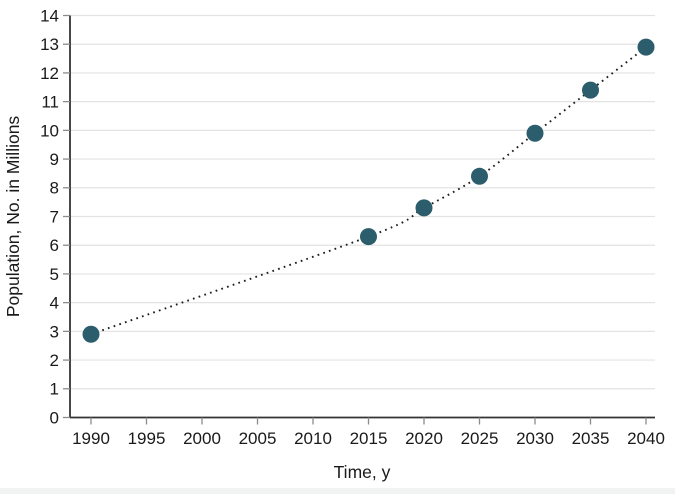 The height and width of the screenshot is (494, 675). Describe the element at coordinates (49, 15) in the screenshot. I see `y-tick-label: 14` at that location.